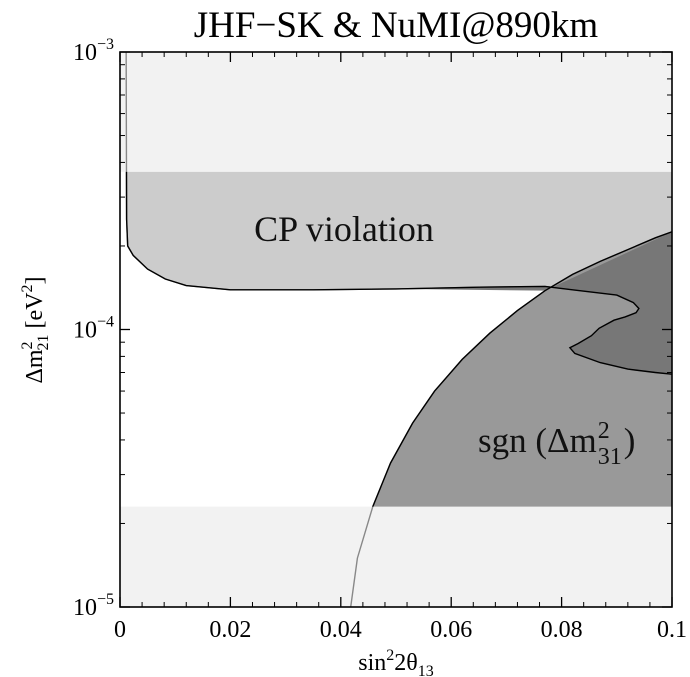 The image size is (690, 677). Describe the element at coordinates (672, 630) in the screenshot. I see `x-tick-label: 0.1` at that location.